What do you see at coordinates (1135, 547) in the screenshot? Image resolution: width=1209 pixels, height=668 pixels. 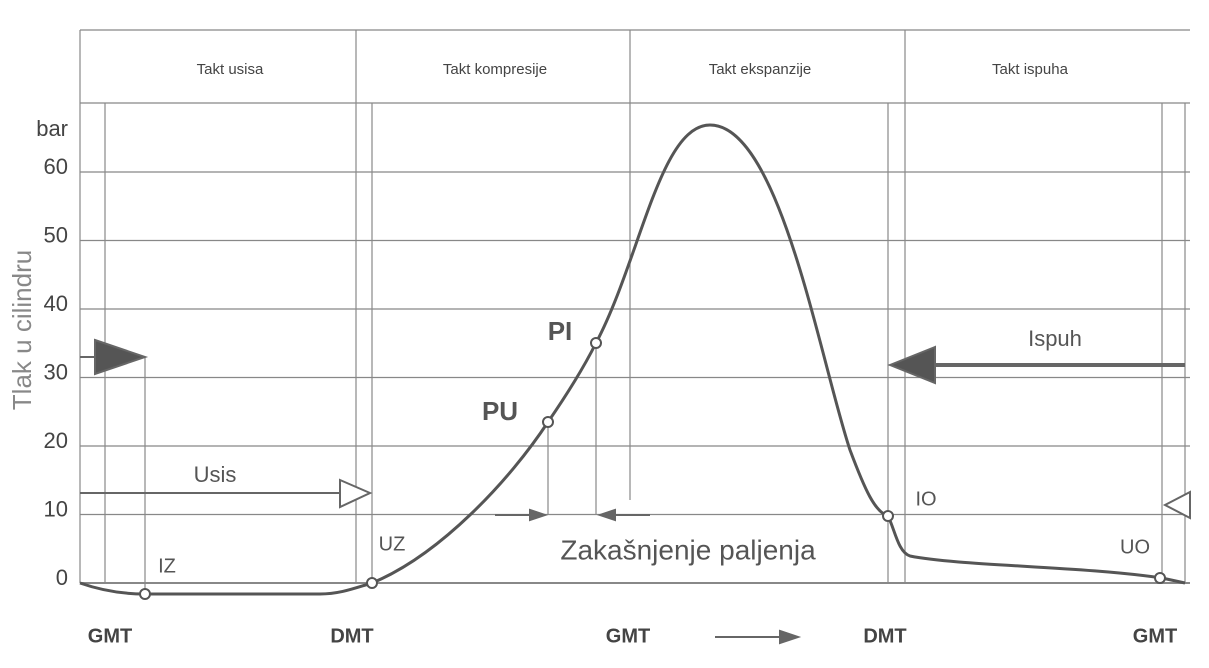 I see `label: UO` at bounding box center [1135, 547].